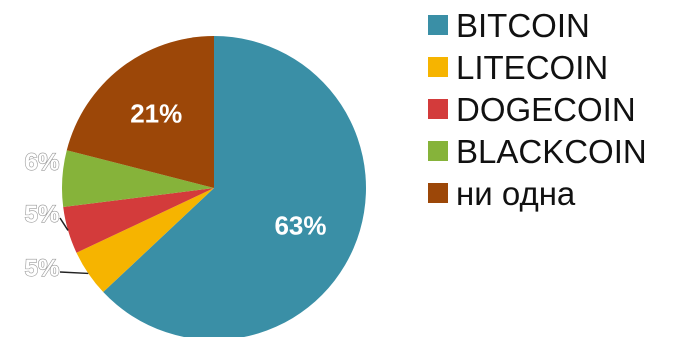 The image size is (684, 337). I want to click on pie-slice-ни-одна, so click(140, 112).